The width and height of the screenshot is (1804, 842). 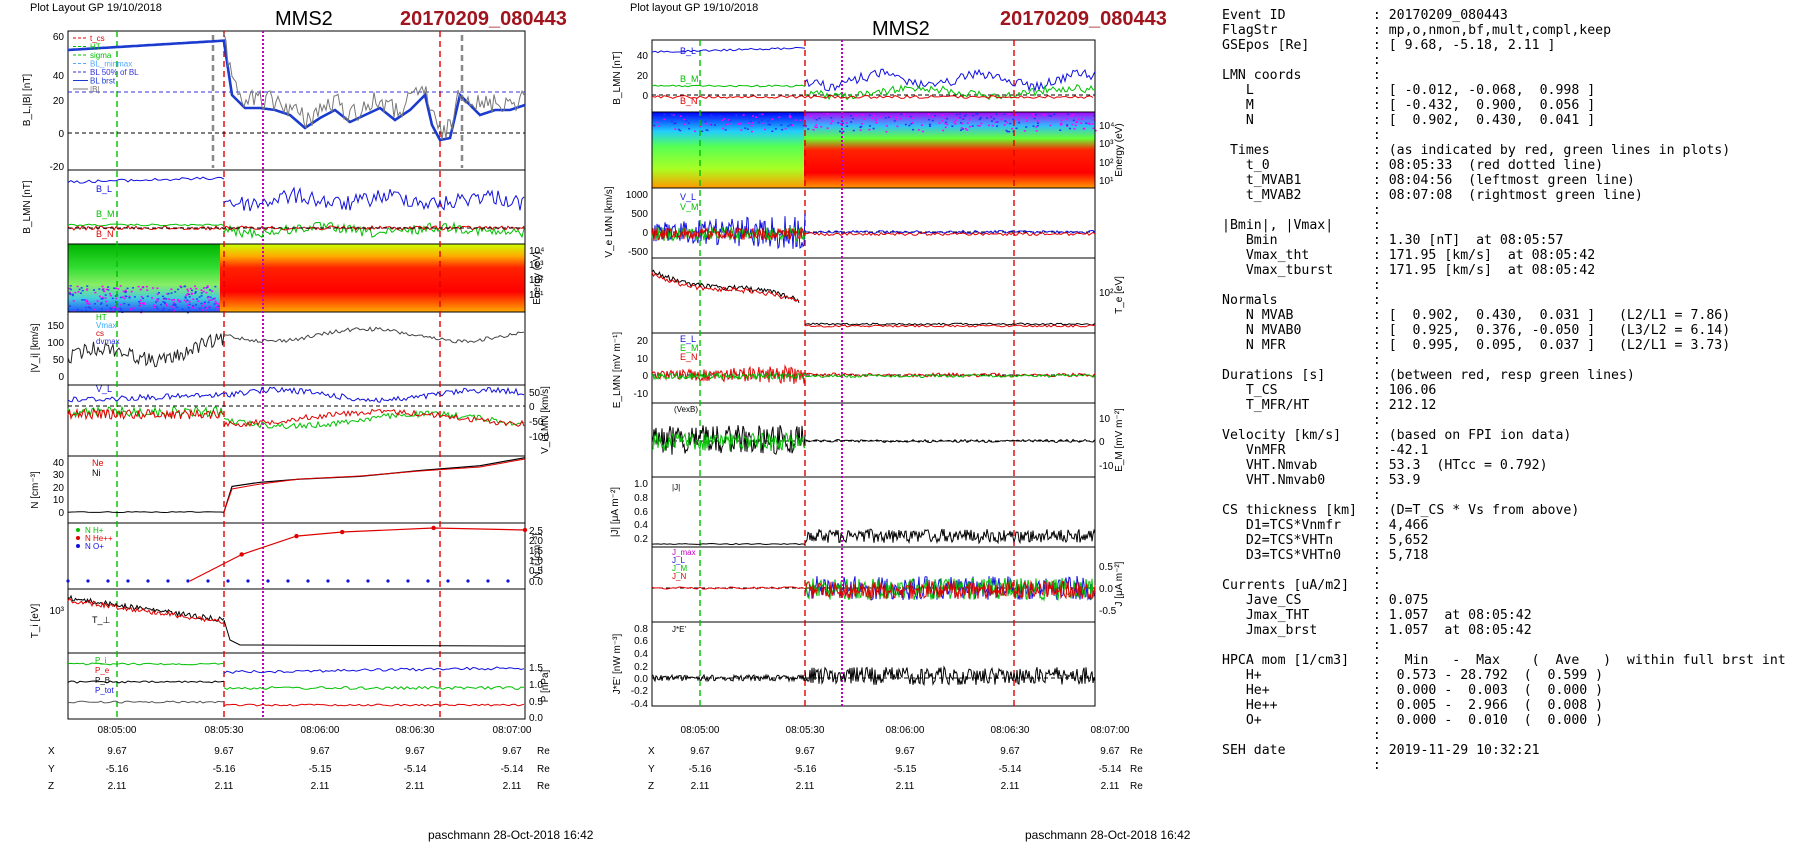 I want to click on info-key: M, so click(x=1297, y=105).